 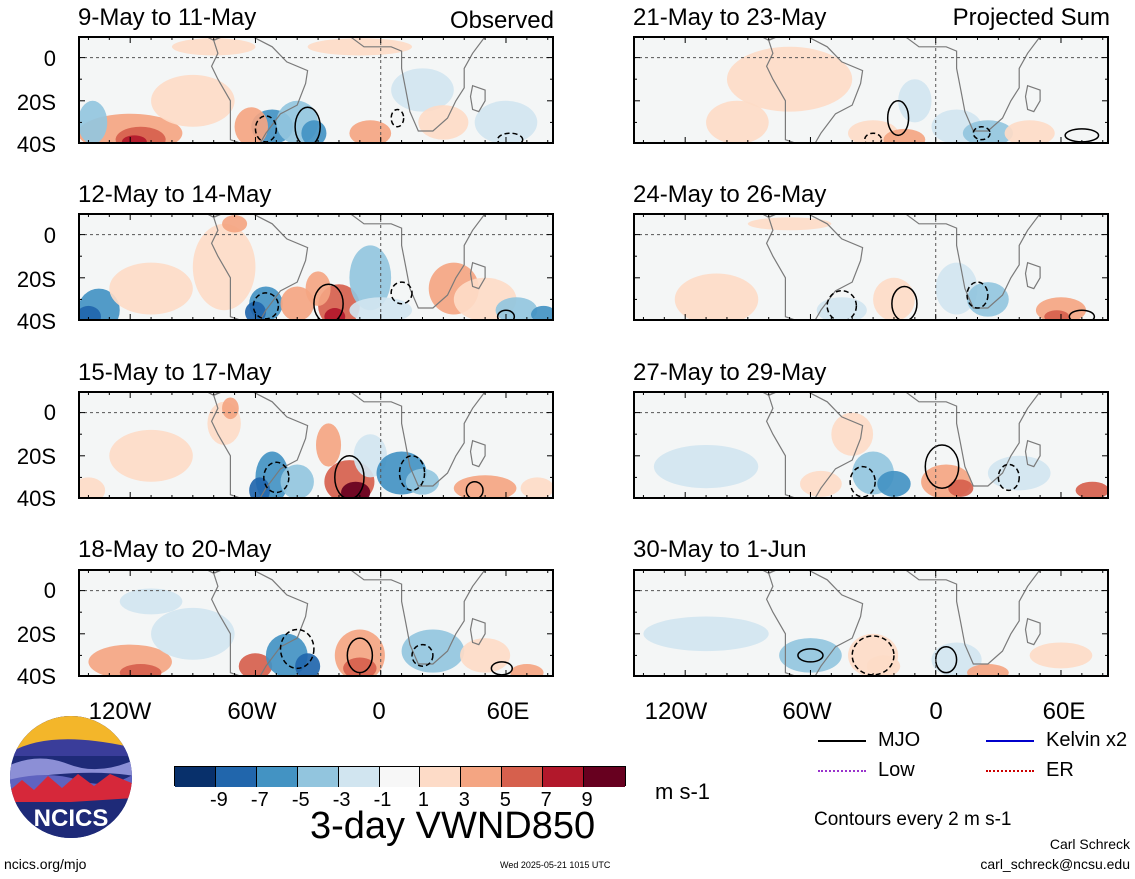 I want to click on legend-mjo: MJO, so click(x=899, y=740).